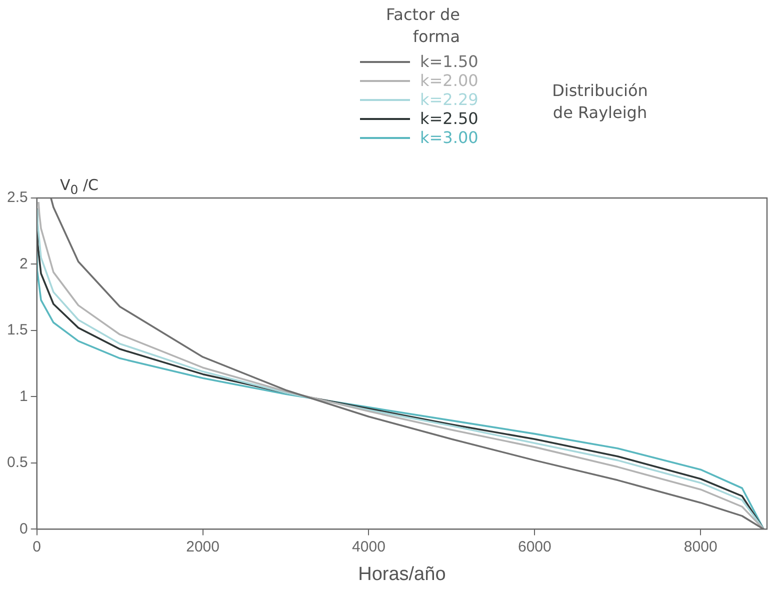 Image resolution: width=773 pixels, height=594 pixels. Describe the element at coordinates (449, 118) in the screenshot. I see `legend-label: k=2.50` at that location.